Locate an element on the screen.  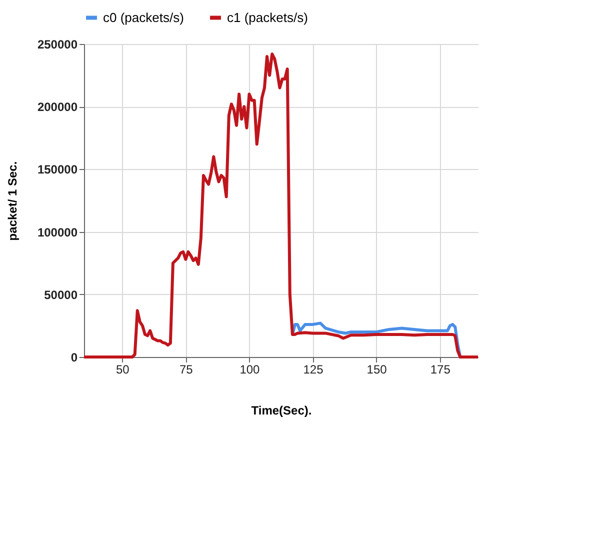
x-tick-label: 175 is located at coordinates (440, 369).